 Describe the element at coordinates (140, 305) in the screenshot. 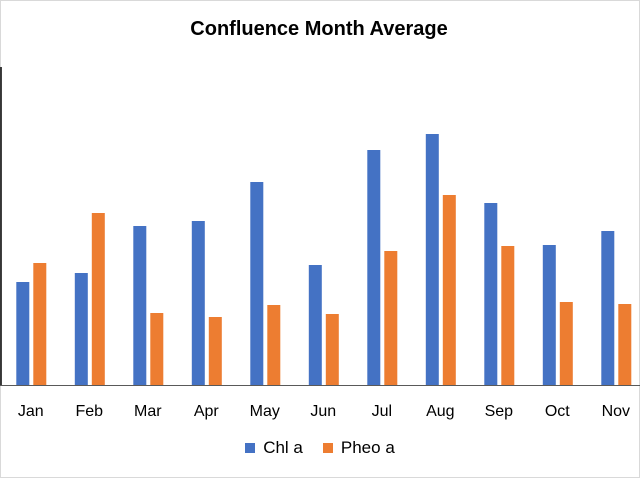

I see `bar-chl-a-mar` at that location.